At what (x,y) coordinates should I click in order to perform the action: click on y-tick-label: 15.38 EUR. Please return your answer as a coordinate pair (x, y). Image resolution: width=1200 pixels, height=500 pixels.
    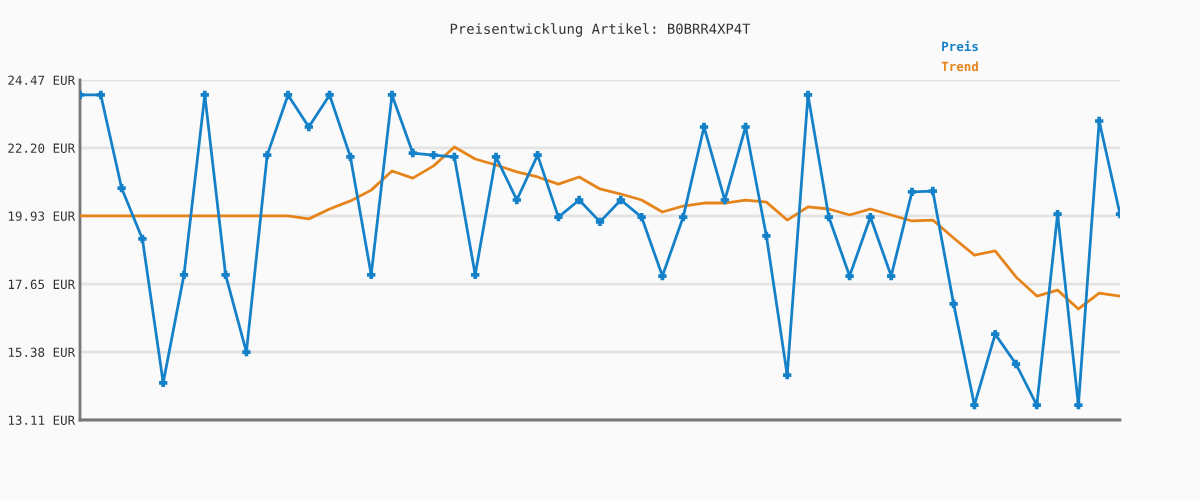
    Looking at the image, I should click on (42, 352).